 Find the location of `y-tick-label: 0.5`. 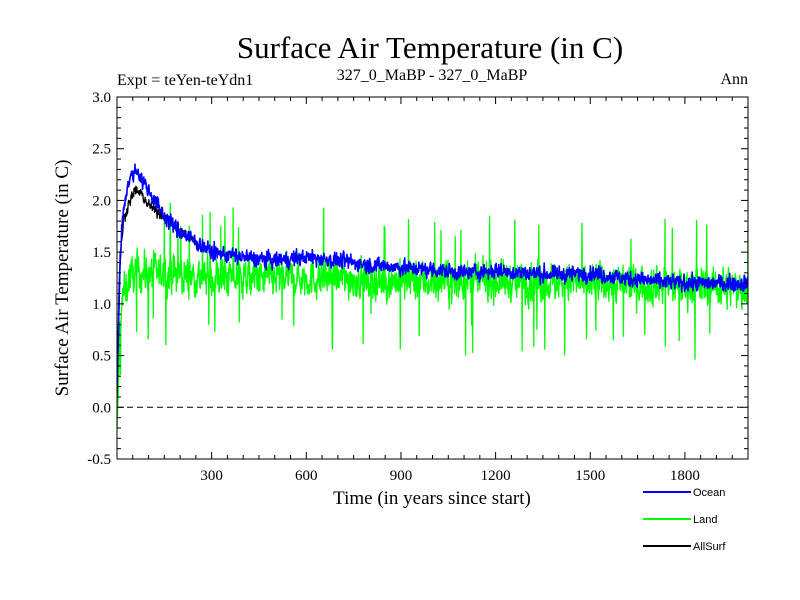

y-tick-label: 0.5 is located at coordinates (101, 357).